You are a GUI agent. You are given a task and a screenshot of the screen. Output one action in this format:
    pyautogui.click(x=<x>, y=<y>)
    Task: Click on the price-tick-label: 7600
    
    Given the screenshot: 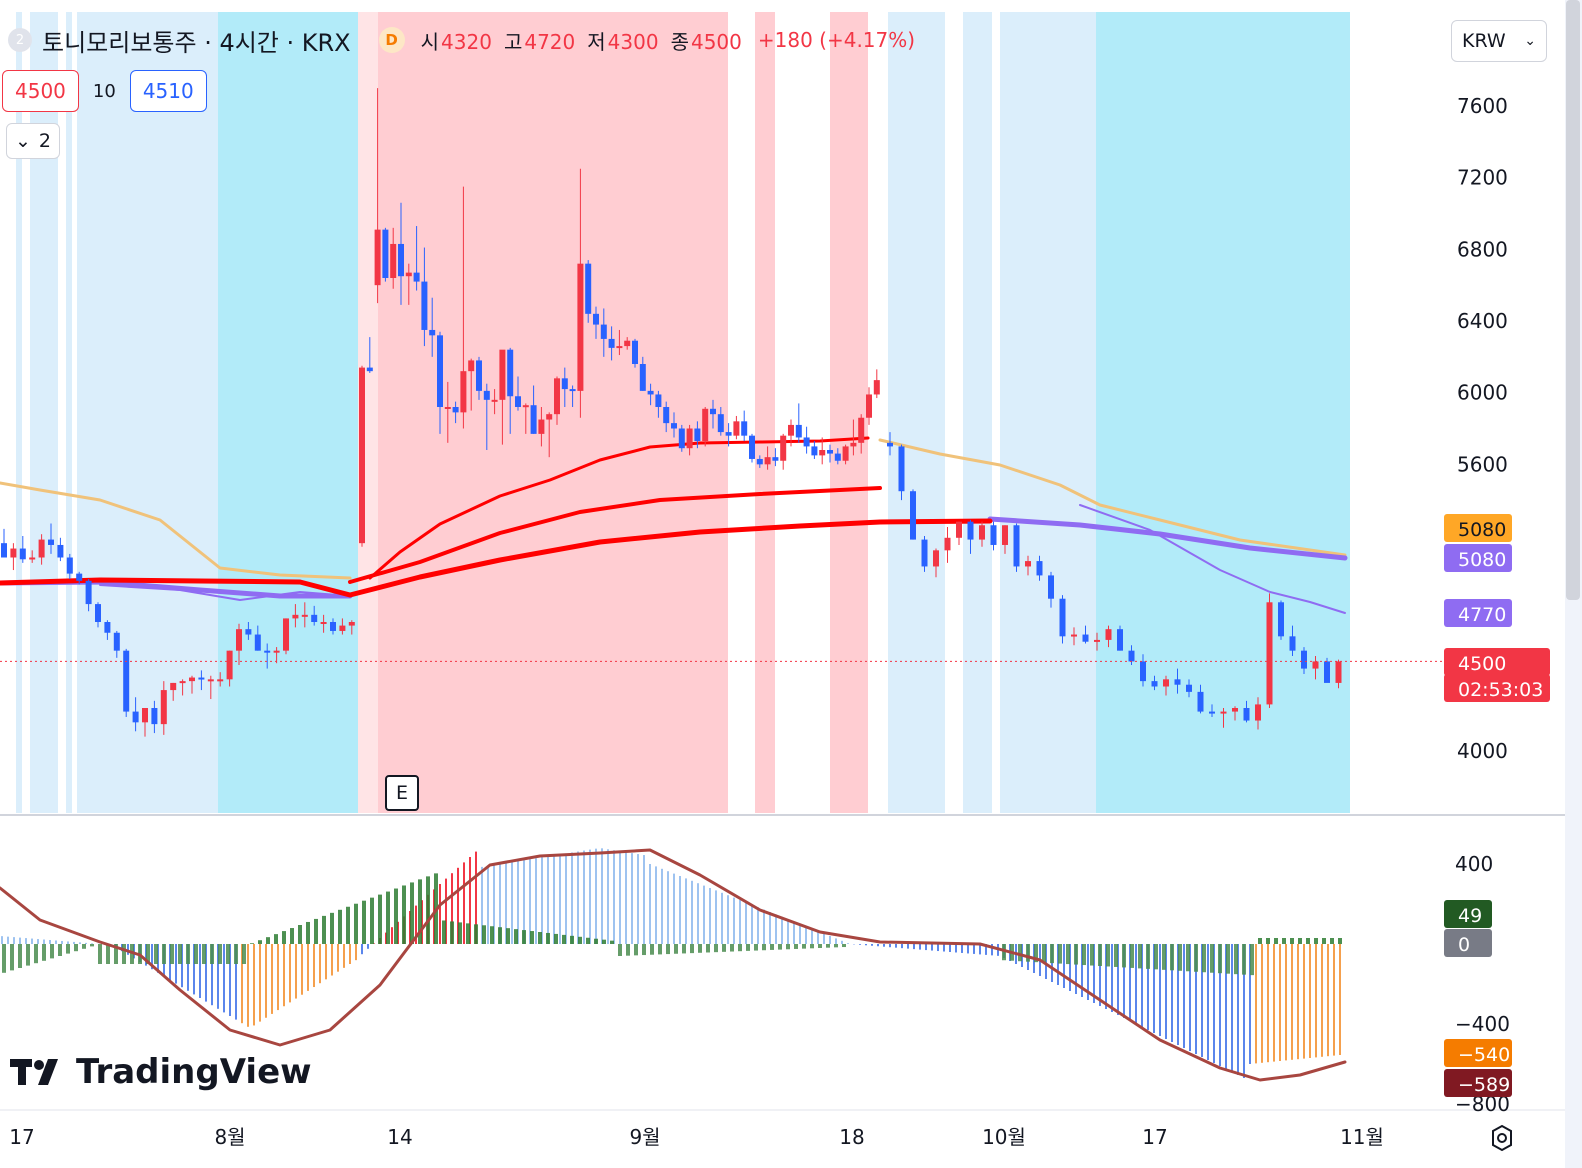 What is the action you would take?
    pyautogui.click(x=1482, y=106)
    